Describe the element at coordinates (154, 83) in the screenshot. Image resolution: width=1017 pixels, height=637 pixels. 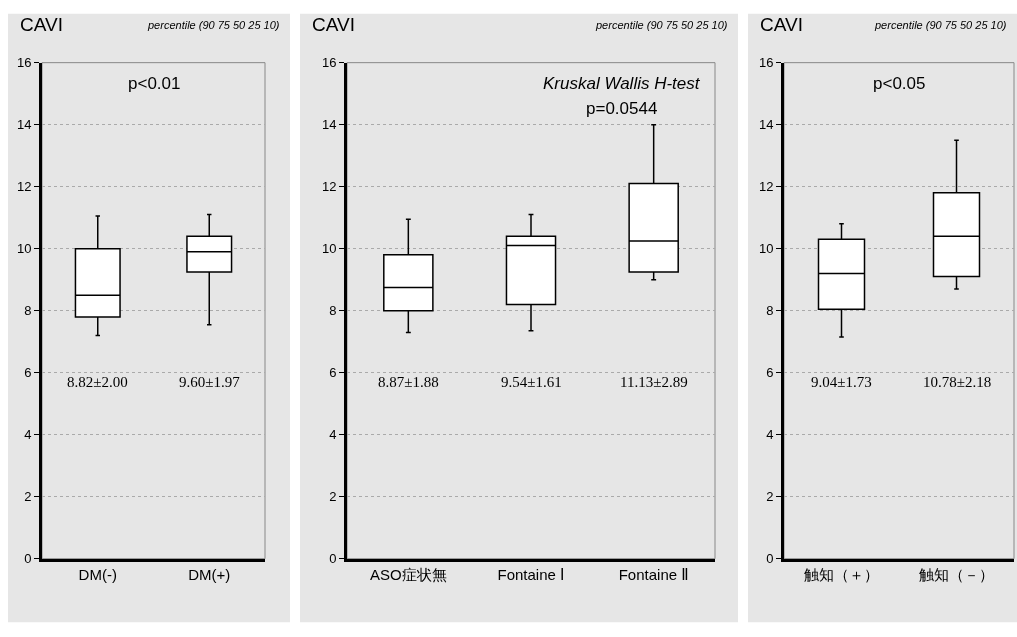
I see `annotation: p<0.01` at that location.